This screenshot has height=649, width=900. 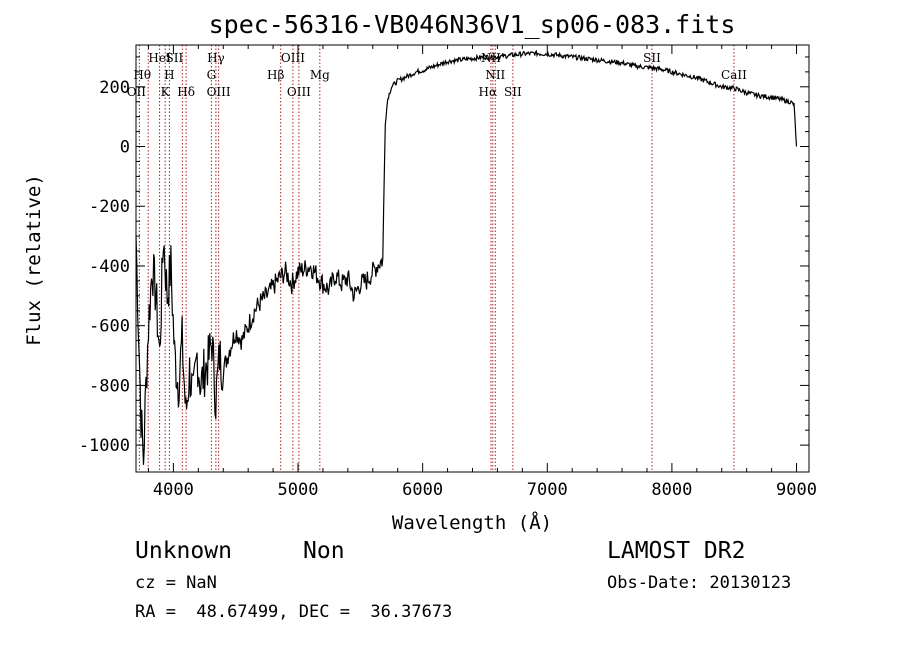 I want to click on y-axis-label: Flux (relative), so click(x=34, y=260).